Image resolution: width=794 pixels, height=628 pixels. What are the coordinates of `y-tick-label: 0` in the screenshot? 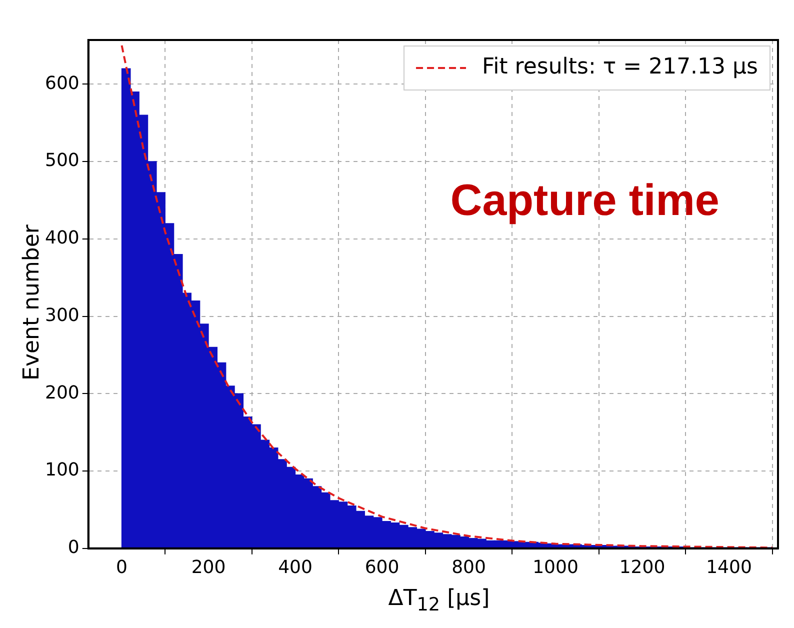 It's located at (74, 547).